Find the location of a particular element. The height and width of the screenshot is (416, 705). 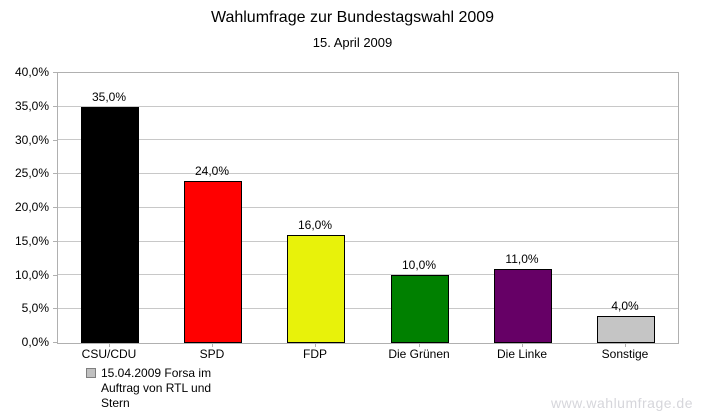

chart-subtitle: 15. April 2009 is located at coordinates (352, 42).